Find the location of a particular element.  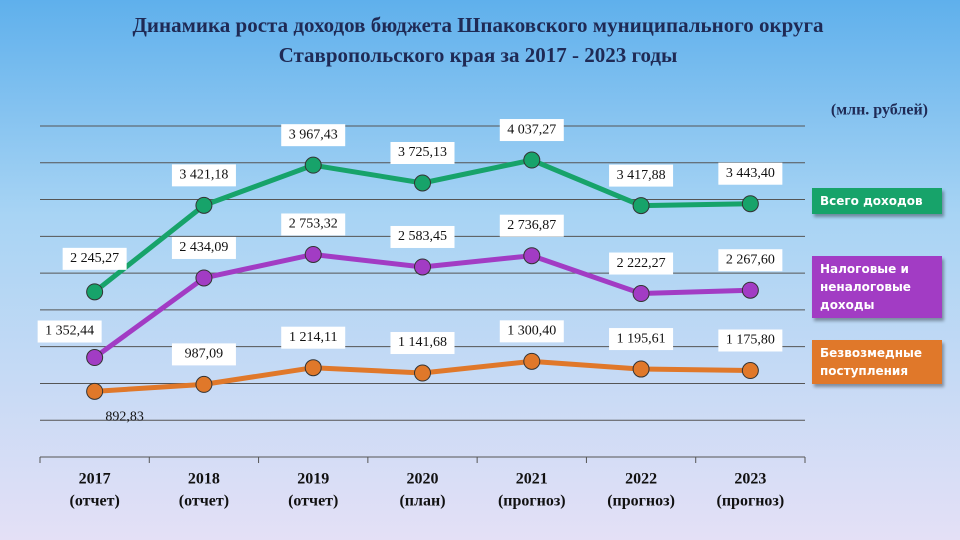

value-label: 2 245,27 is located at coordinates (94, 258).